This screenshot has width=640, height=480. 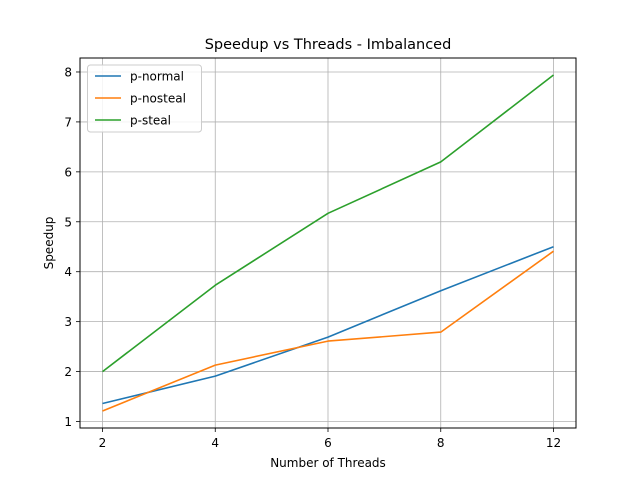 What do you see at coordinates (553, 443) in the screenshot?
I see `x-tick-label: 12` at bounding box center [553, 443].